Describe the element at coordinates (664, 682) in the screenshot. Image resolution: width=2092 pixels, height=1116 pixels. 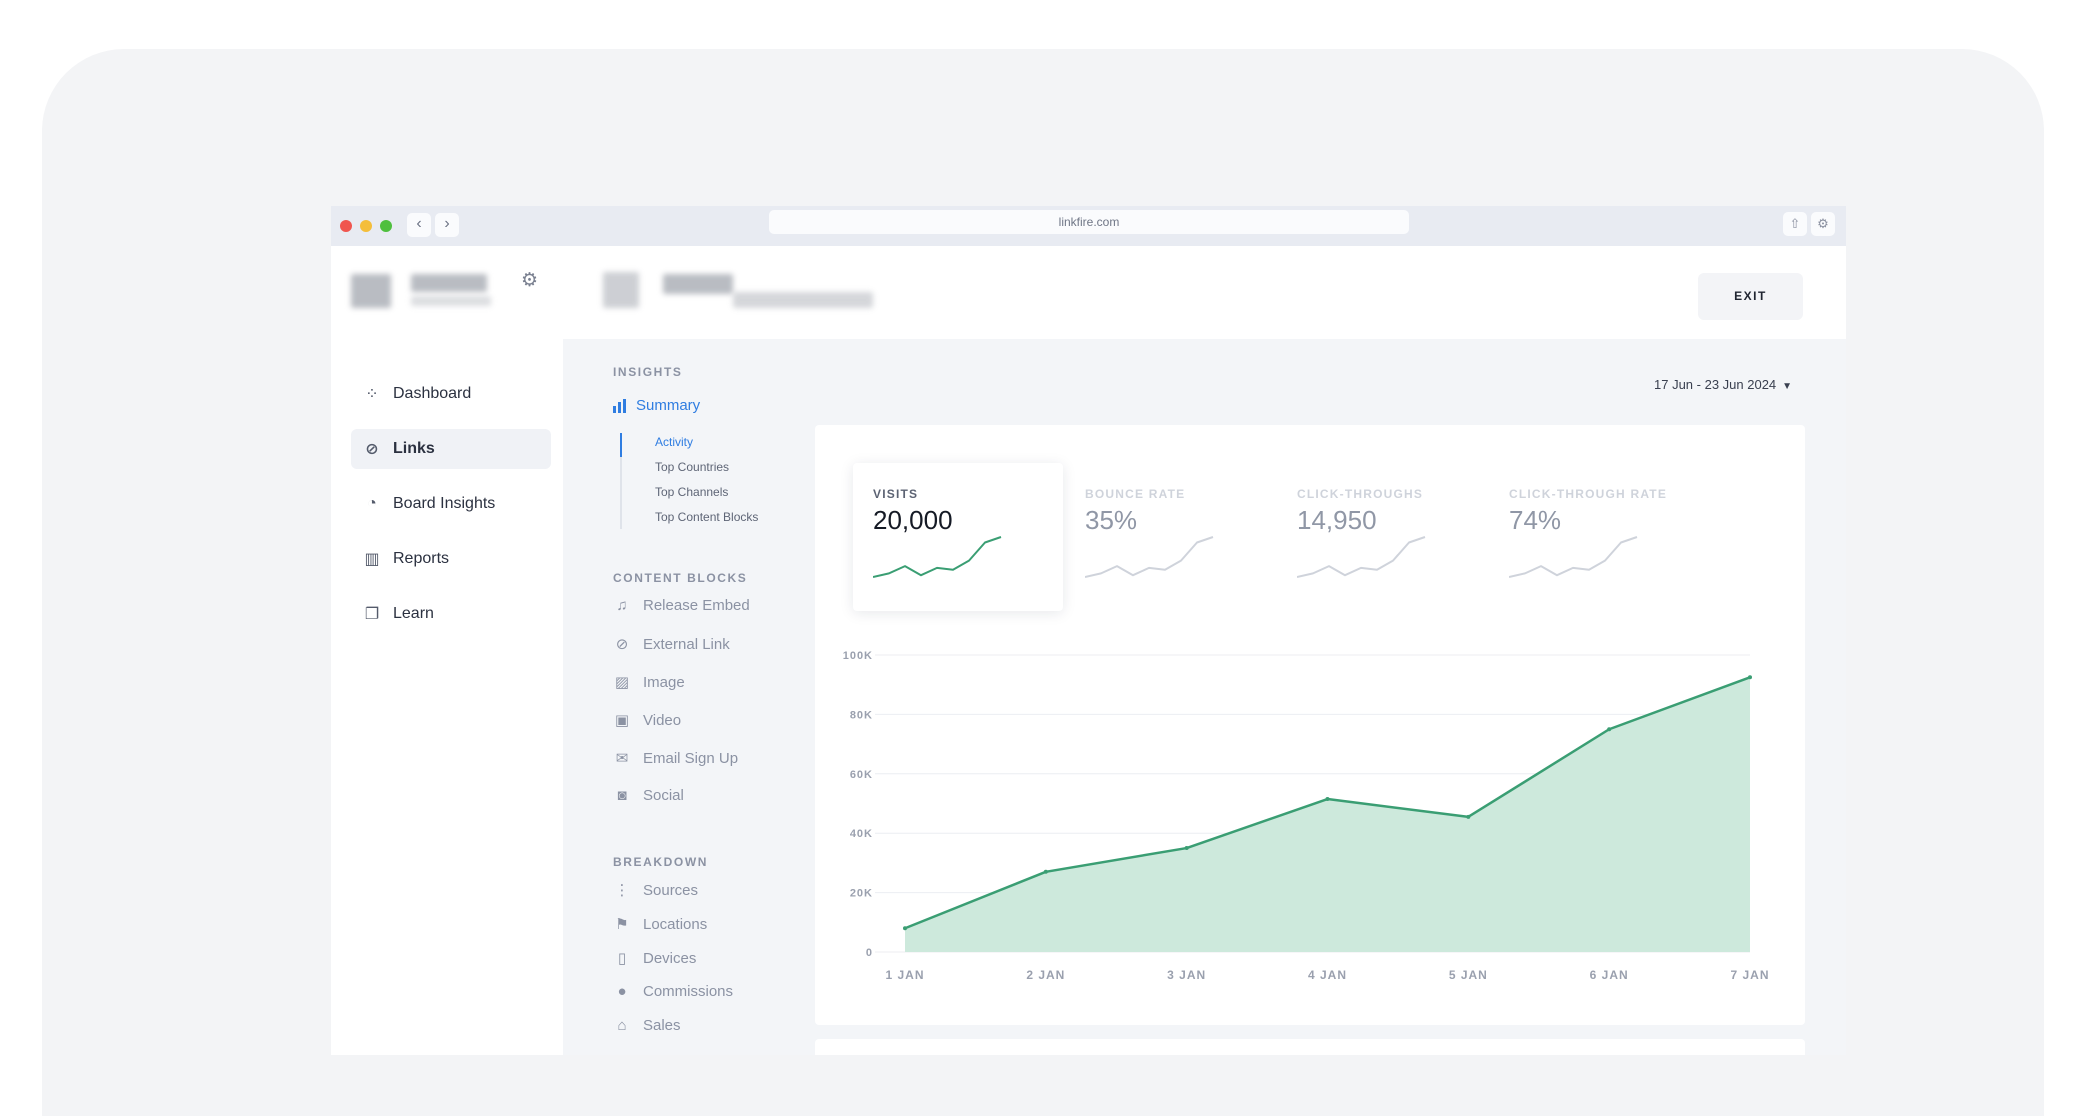
I see `content-block-label: Image` at that location.